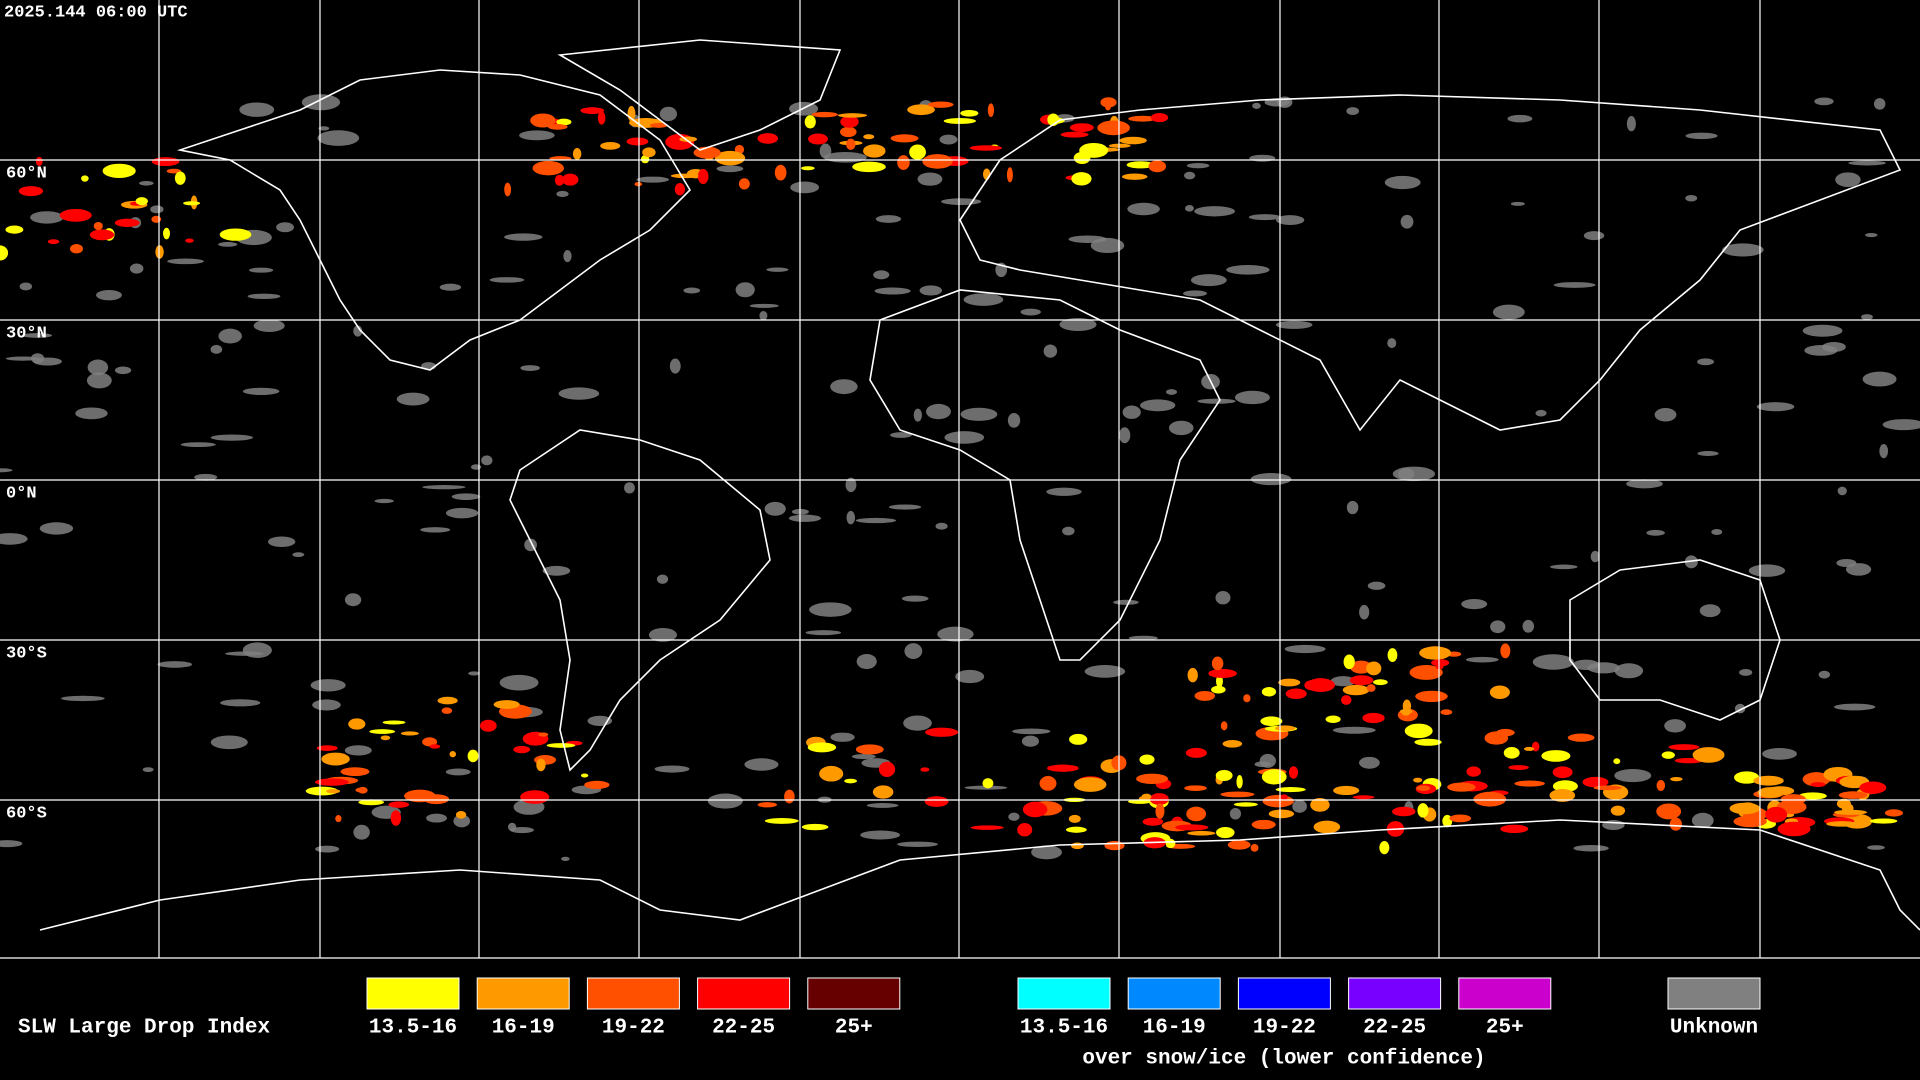  I want to click on timestamp: 2025.144 06:00 UTC, so click(96, 12).